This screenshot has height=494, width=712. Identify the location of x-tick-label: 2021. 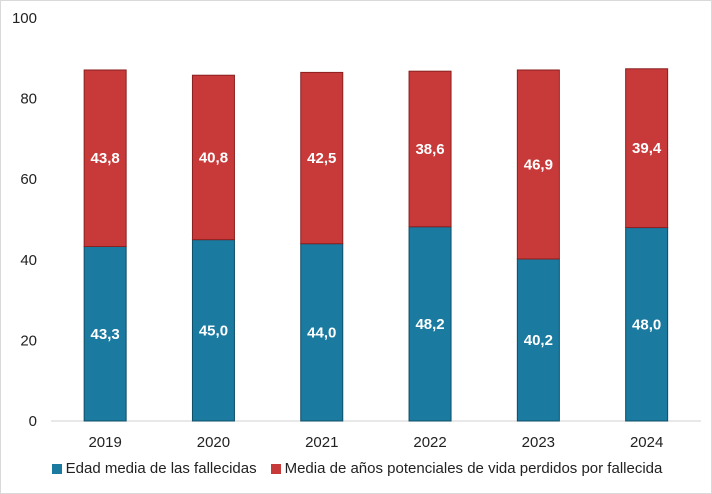
(321, 442).